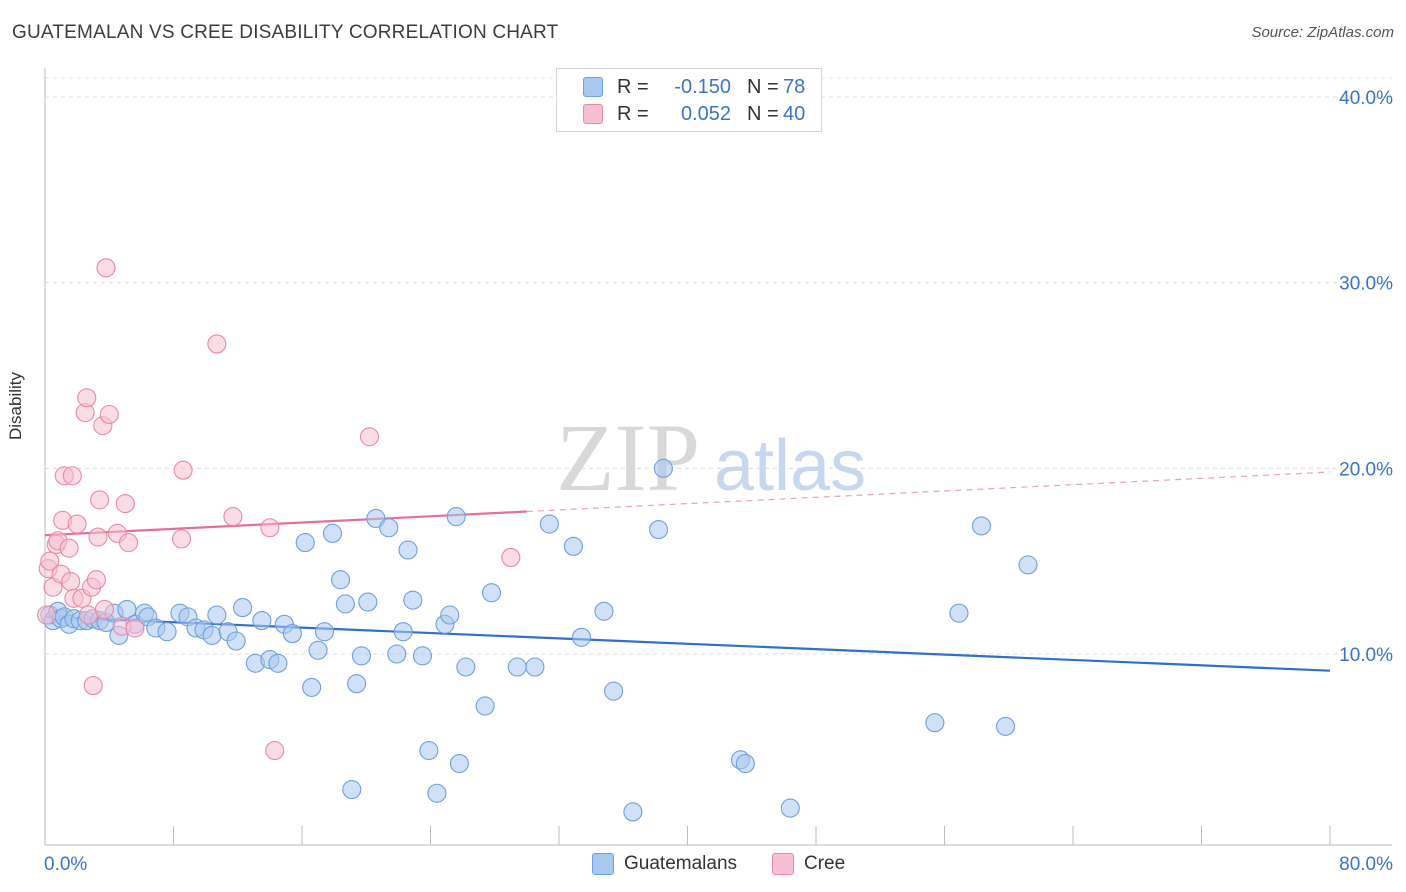  Describe the element at coordinates (694, 87) in the screenshot. I see `legend-row-guatemalans: R = -0.150 N = 78` at that location.